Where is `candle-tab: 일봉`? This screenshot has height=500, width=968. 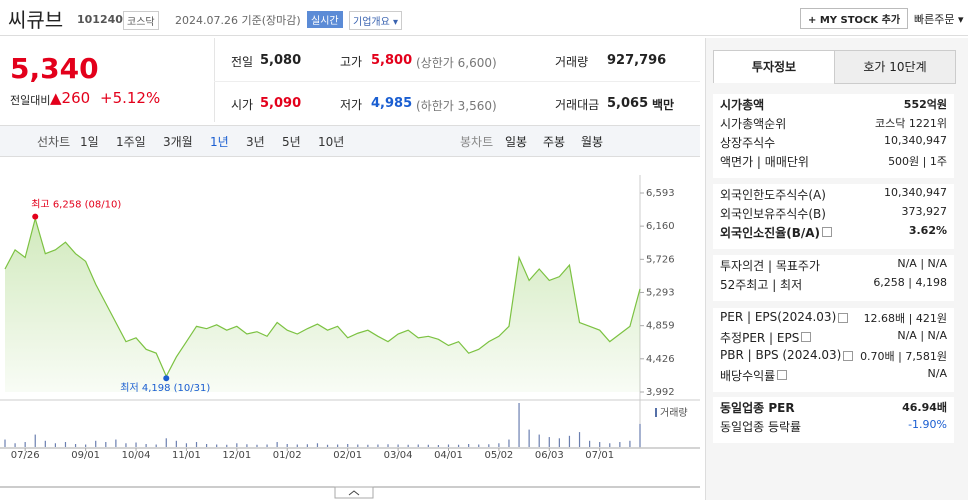 candle-tab: 일봉 is located at coordinates (516, 142).